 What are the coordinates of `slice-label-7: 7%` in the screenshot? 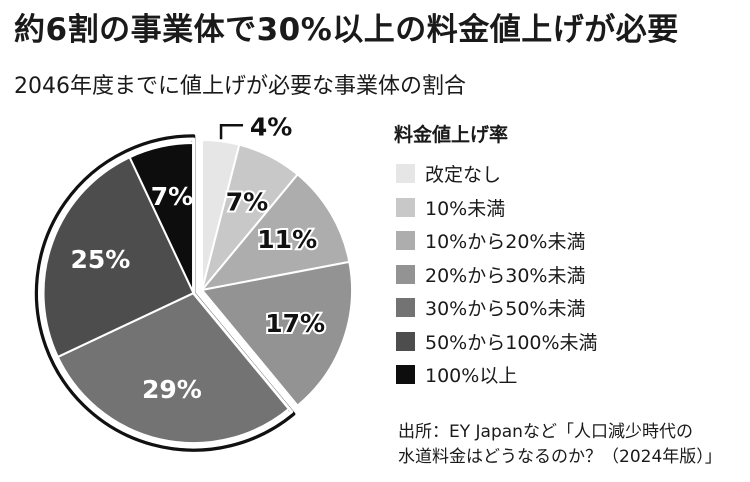 It's located at (172, 196).